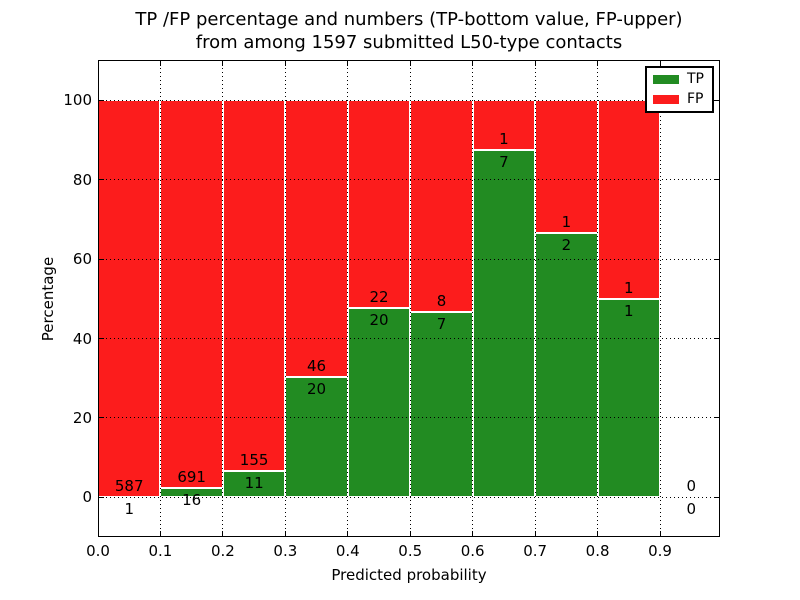 Image resolution: width=800 pixels, height=600 pixels. Describe the element at coordinates (77, 100) in the screenshot. I see `y-tick-label: 100` at that location.